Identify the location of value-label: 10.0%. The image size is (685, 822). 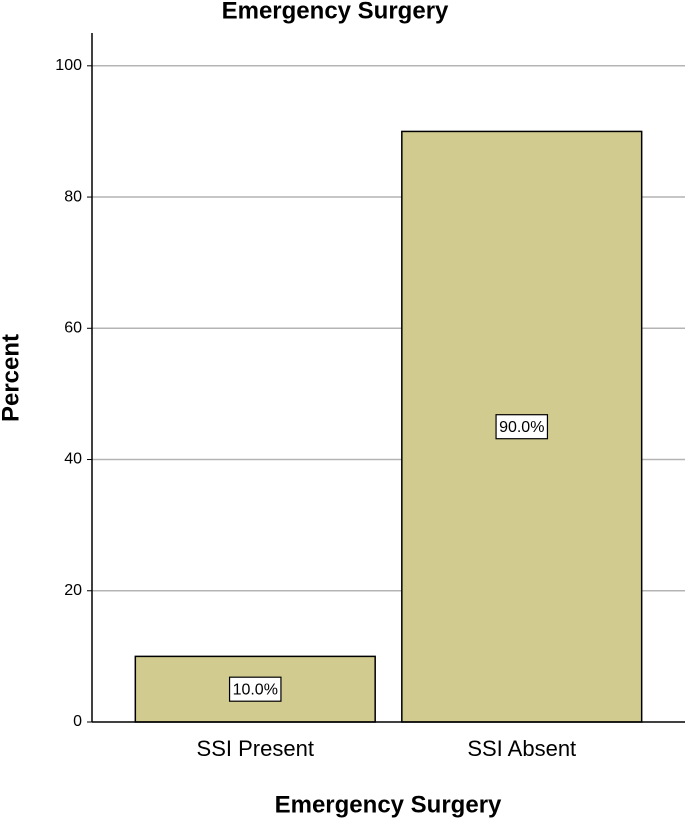
(255, 689).